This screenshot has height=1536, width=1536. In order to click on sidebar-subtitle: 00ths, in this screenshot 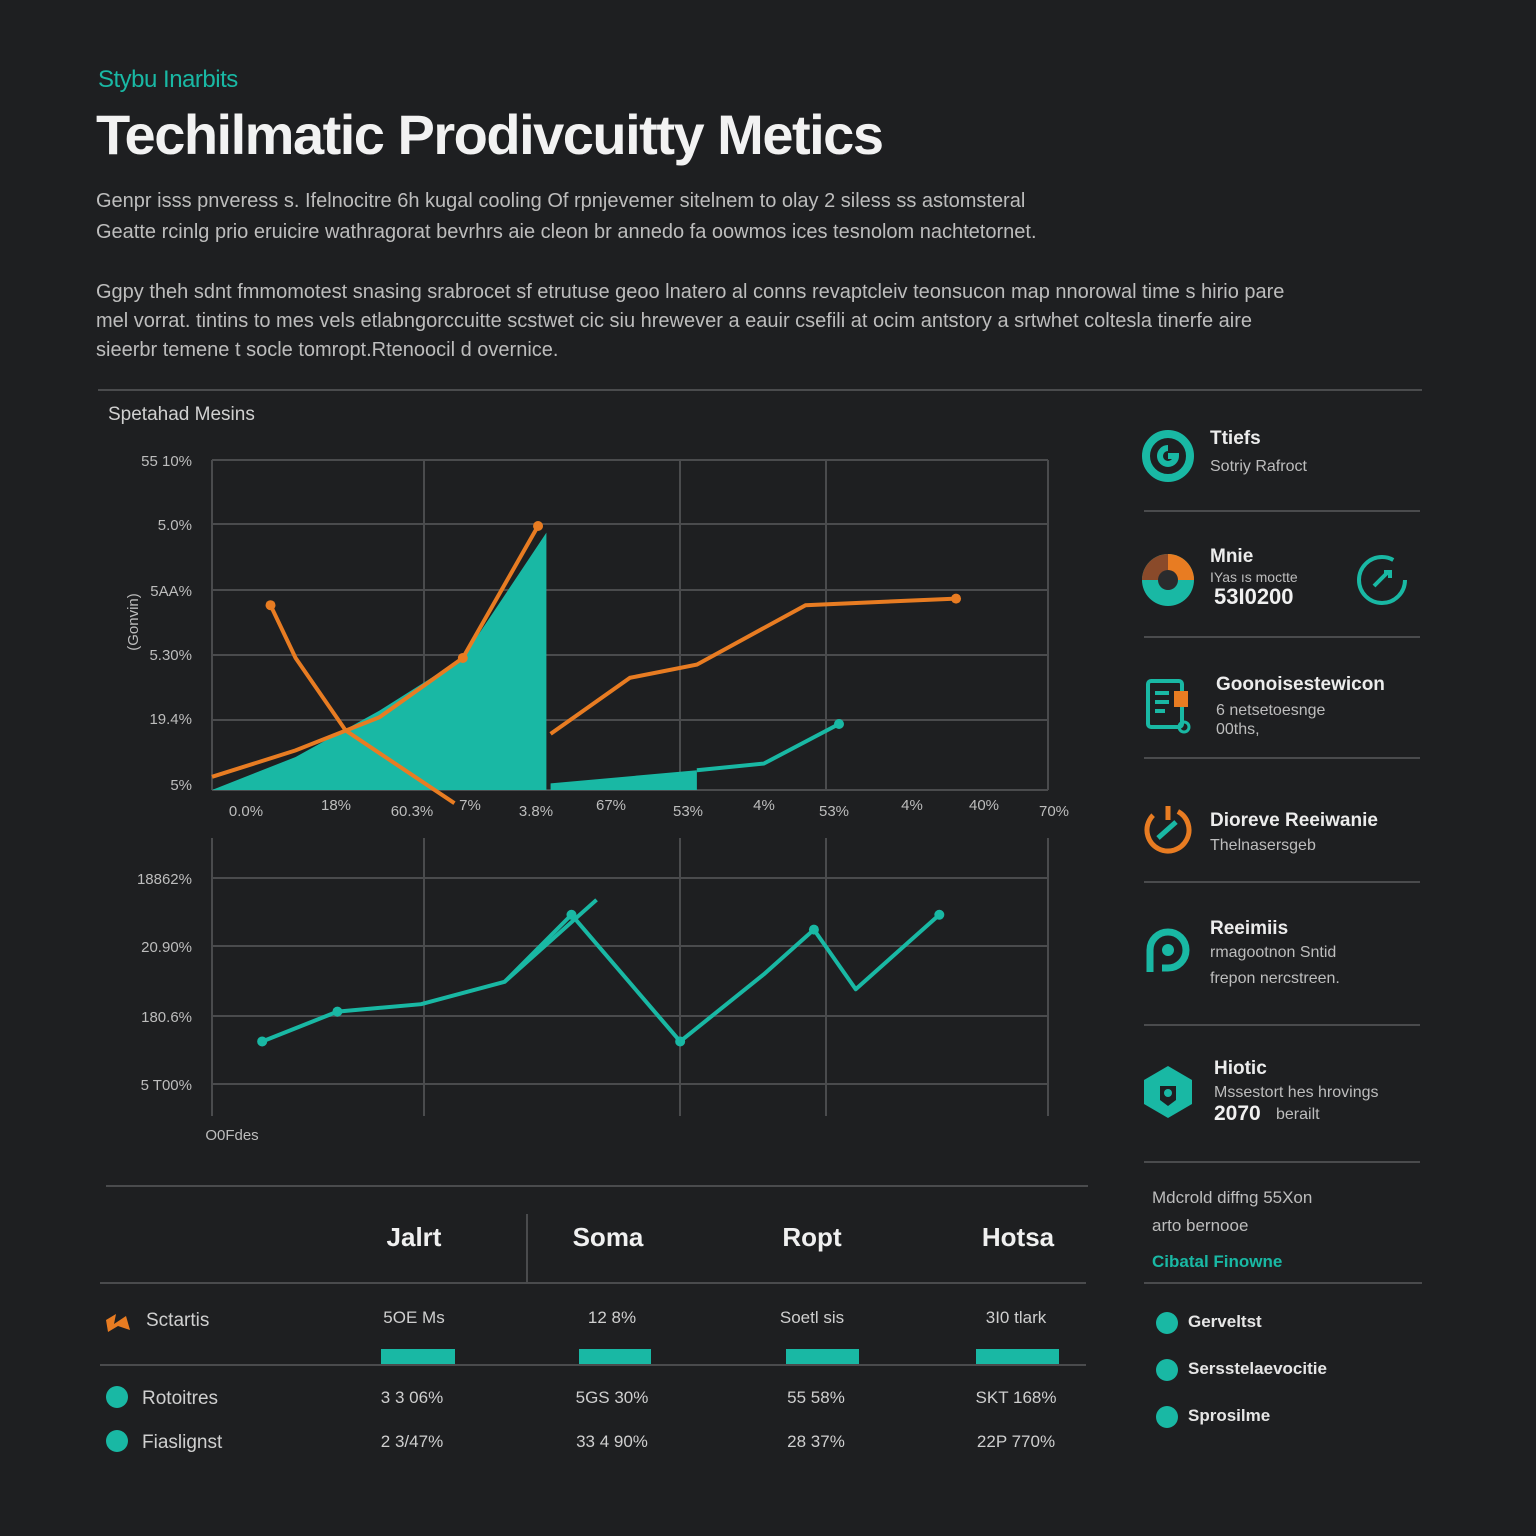, I will do `click(1238, 729)`.